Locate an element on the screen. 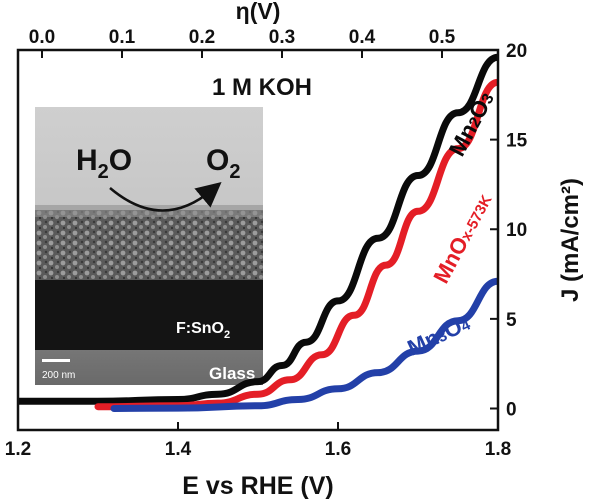  electrolyte-annotation: 1 M KOH is located at coordinates (262, 87).